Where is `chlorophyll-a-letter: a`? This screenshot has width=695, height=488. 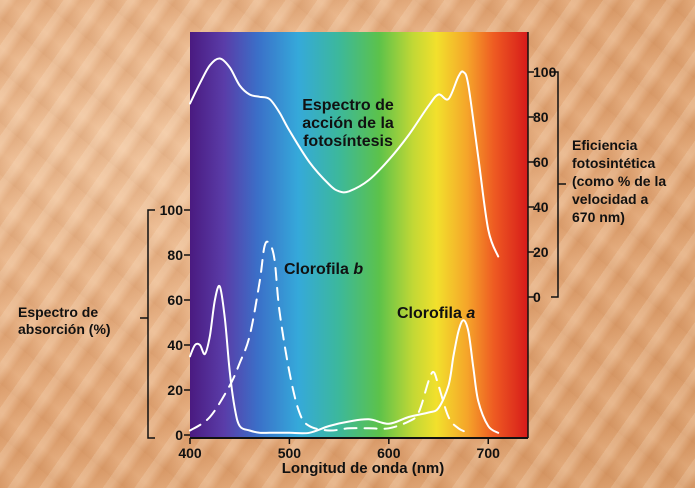
chlorophyll-a-letter: a is located at coordinates (470, 313).